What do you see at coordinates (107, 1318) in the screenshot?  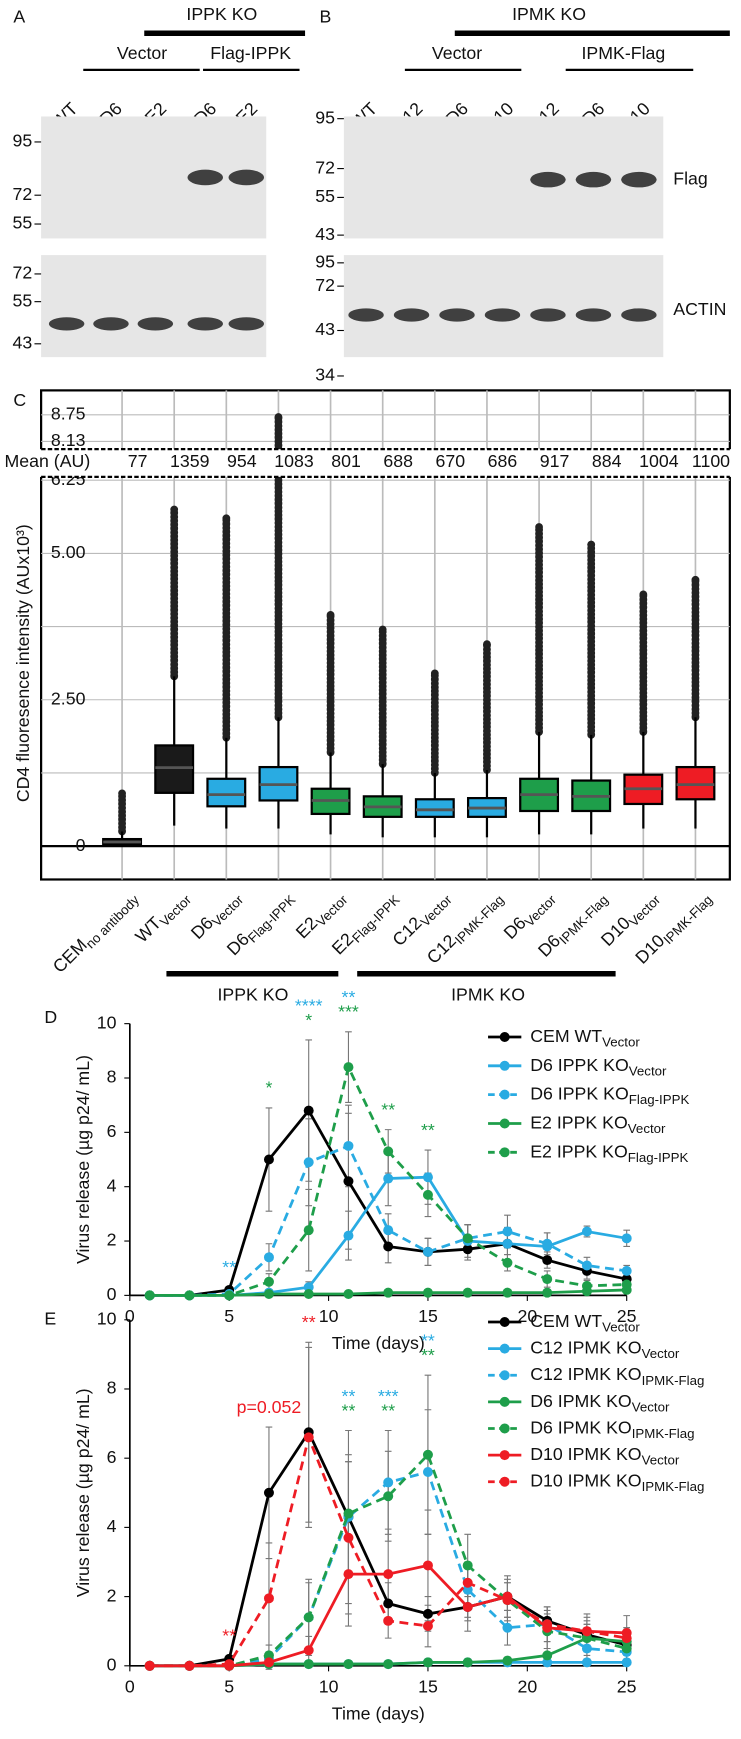 I see `y-tick-label: 10` at bounding box center [107, 1318].